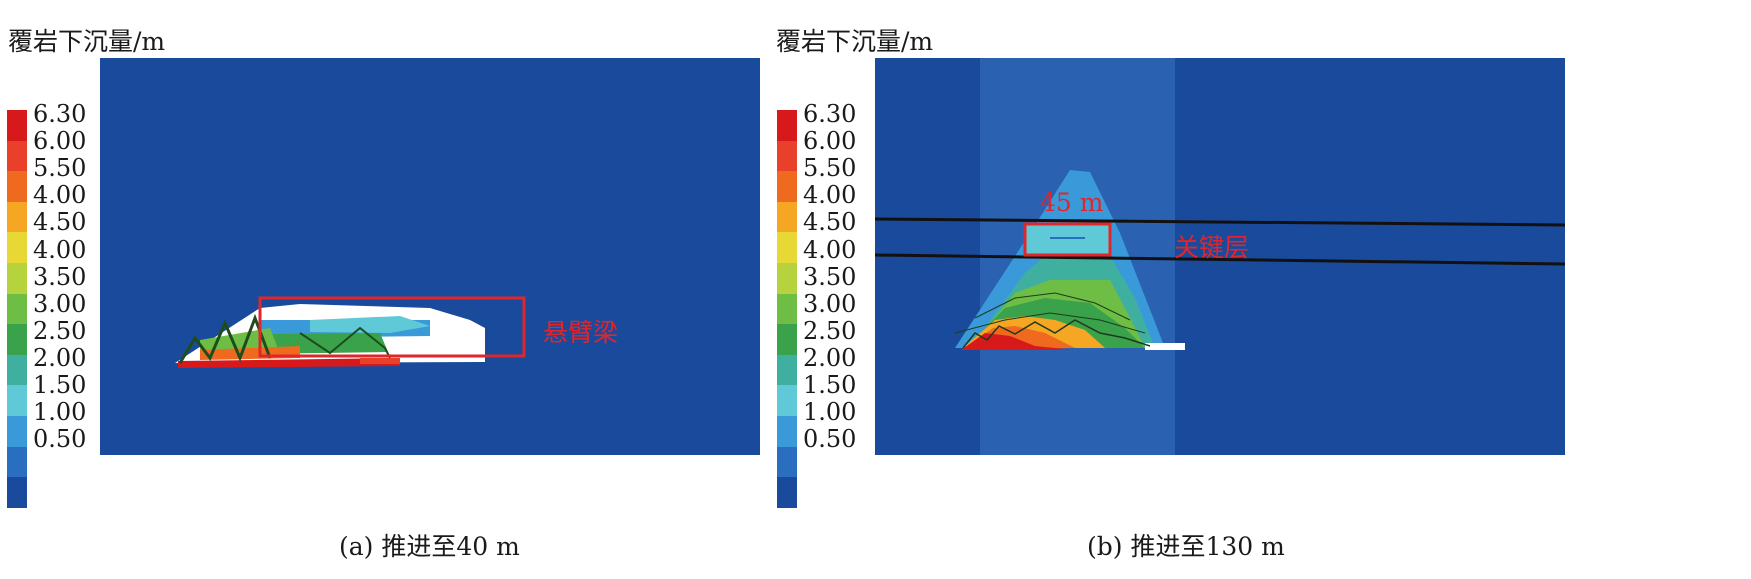 The image size is (1751, 579). What do you see at coordinates (581, 332) in the screenshot?
I see `cantilever-label: 悬臂梁` at bounding box center [581, 332].